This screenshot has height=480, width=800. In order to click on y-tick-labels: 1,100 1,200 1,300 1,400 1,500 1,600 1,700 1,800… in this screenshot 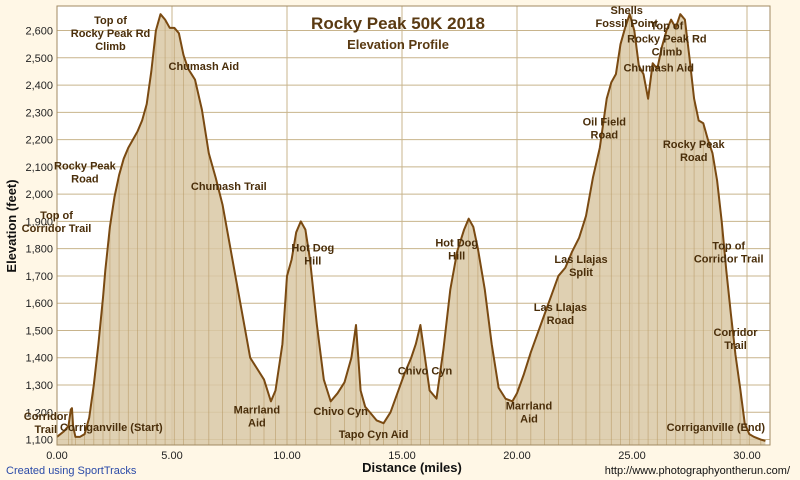, I will do `click(39, 236)`.